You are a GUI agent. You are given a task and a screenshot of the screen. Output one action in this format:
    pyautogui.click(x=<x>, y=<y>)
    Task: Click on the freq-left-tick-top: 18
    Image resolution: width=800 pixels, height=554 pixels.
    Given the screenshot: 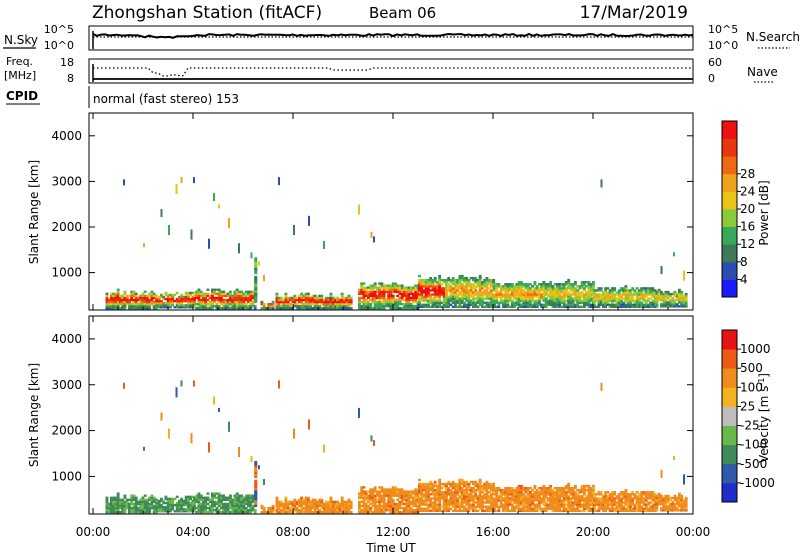 What is the action you would take?
    pyautogui.click(x=67, y=62)
    